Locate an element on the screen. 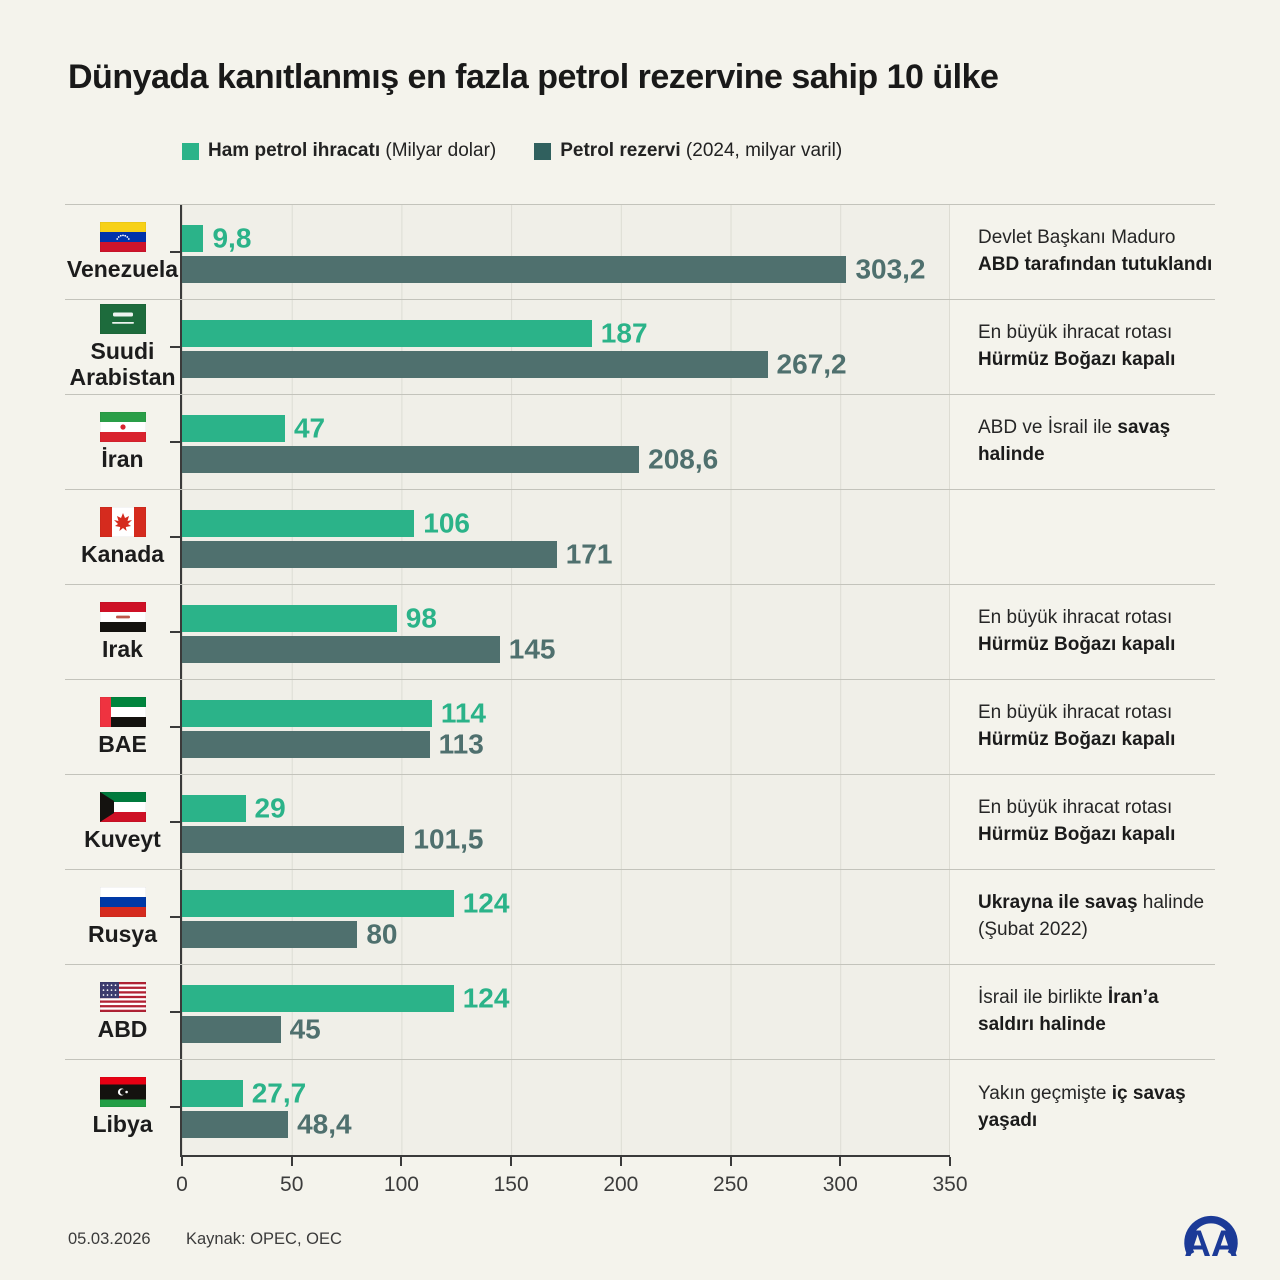 The height and width of the screenshot is (1280, 1280). country-label-cell: Suudi Arabistan is located at coordinates (122, 347).